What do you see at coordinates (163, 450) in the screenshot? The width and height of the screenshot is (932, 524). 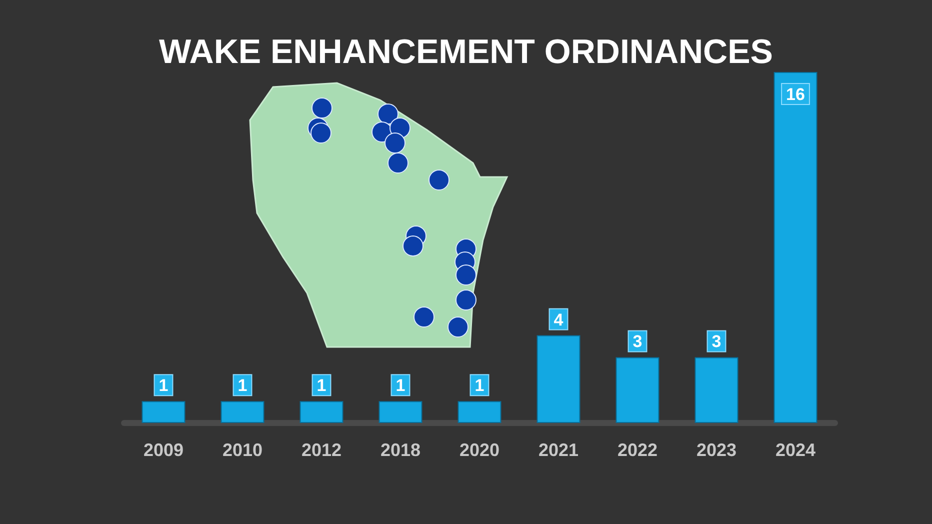 I see `x-tick-label: 2009` at bounding box center [163, 450].